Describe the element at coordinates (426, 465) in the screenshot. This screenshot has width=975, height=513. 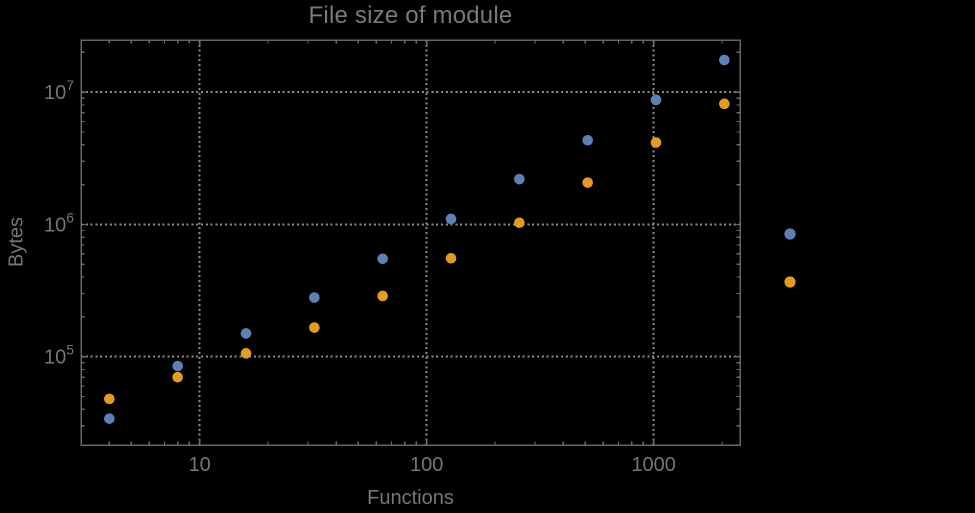
I see `x-tick-label: 100` at that location.